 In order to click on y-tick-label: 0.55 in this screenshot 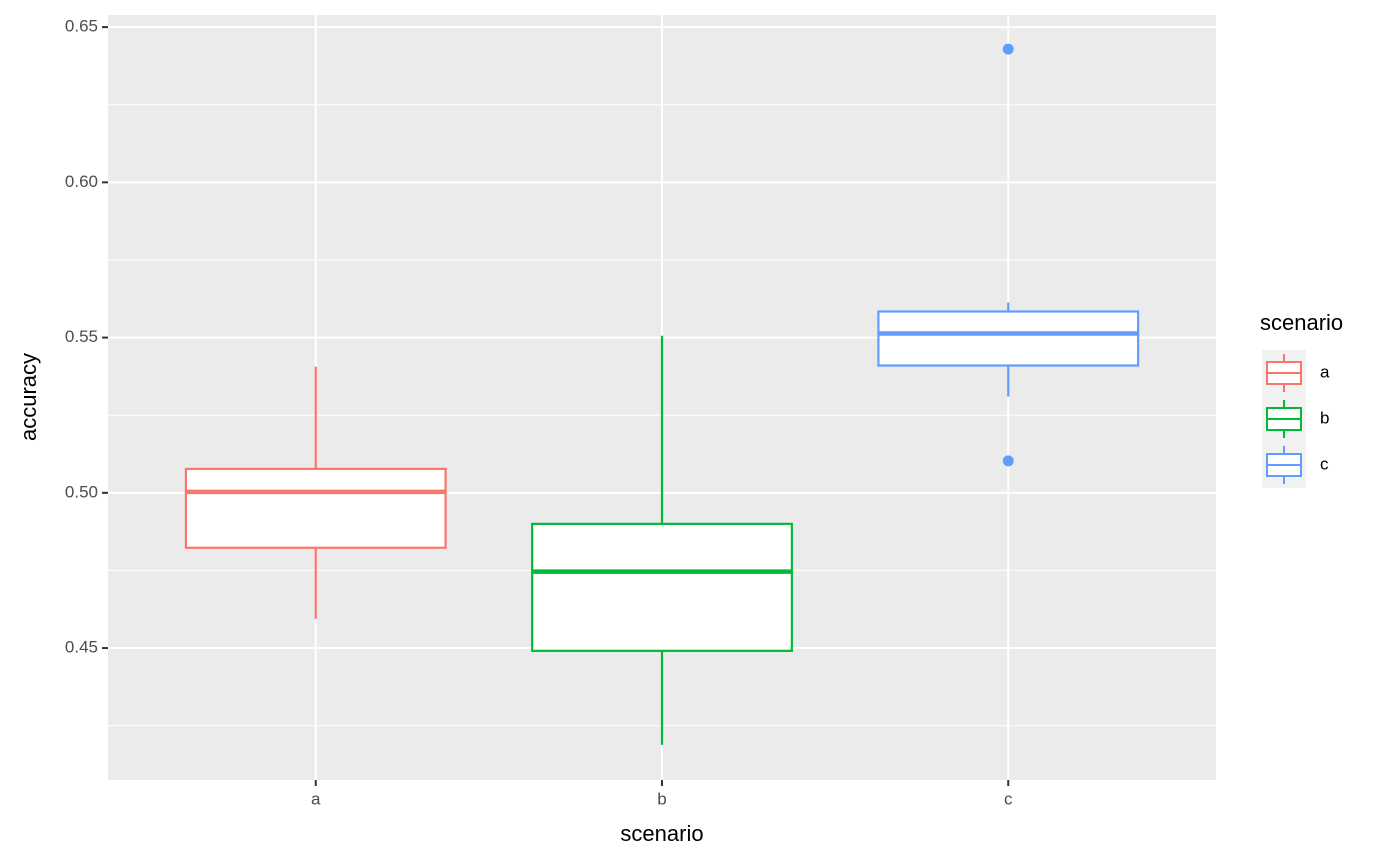, I will do `click(81, 336)`.